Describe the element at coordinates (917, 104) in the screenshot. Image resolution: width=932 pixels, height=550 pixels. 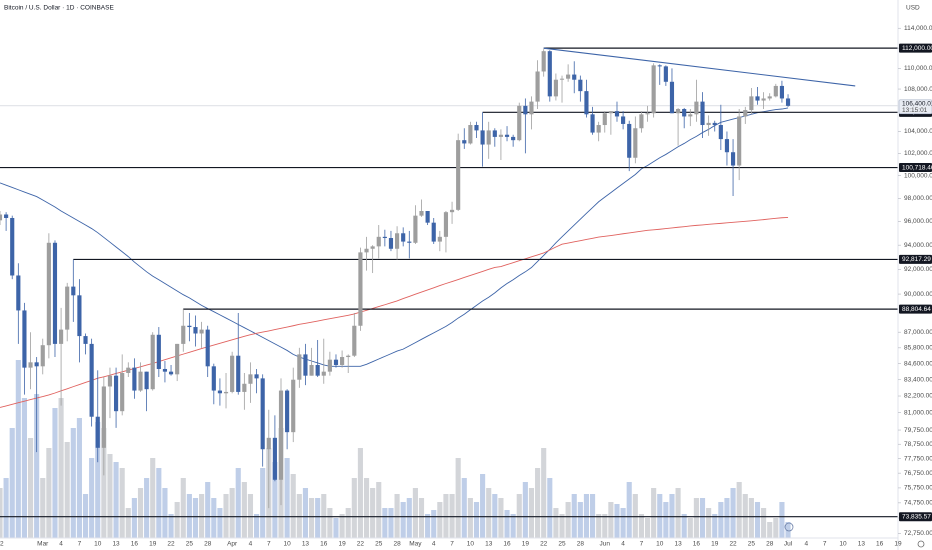
I see `last-price-label: 106,400.01` at that location.